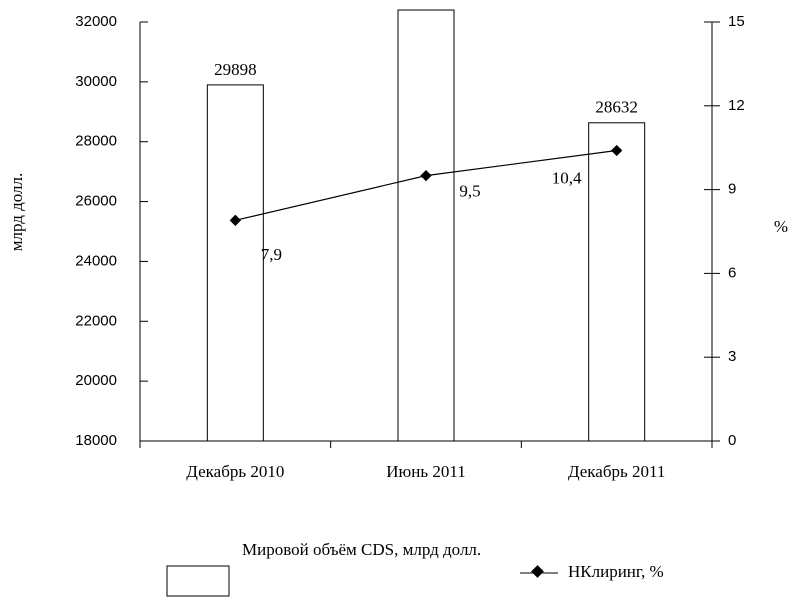 Image resolution: width=793 pixels, height=605 pixels. I want to click on y-axis-label: млрд долл., so click(16, 212).